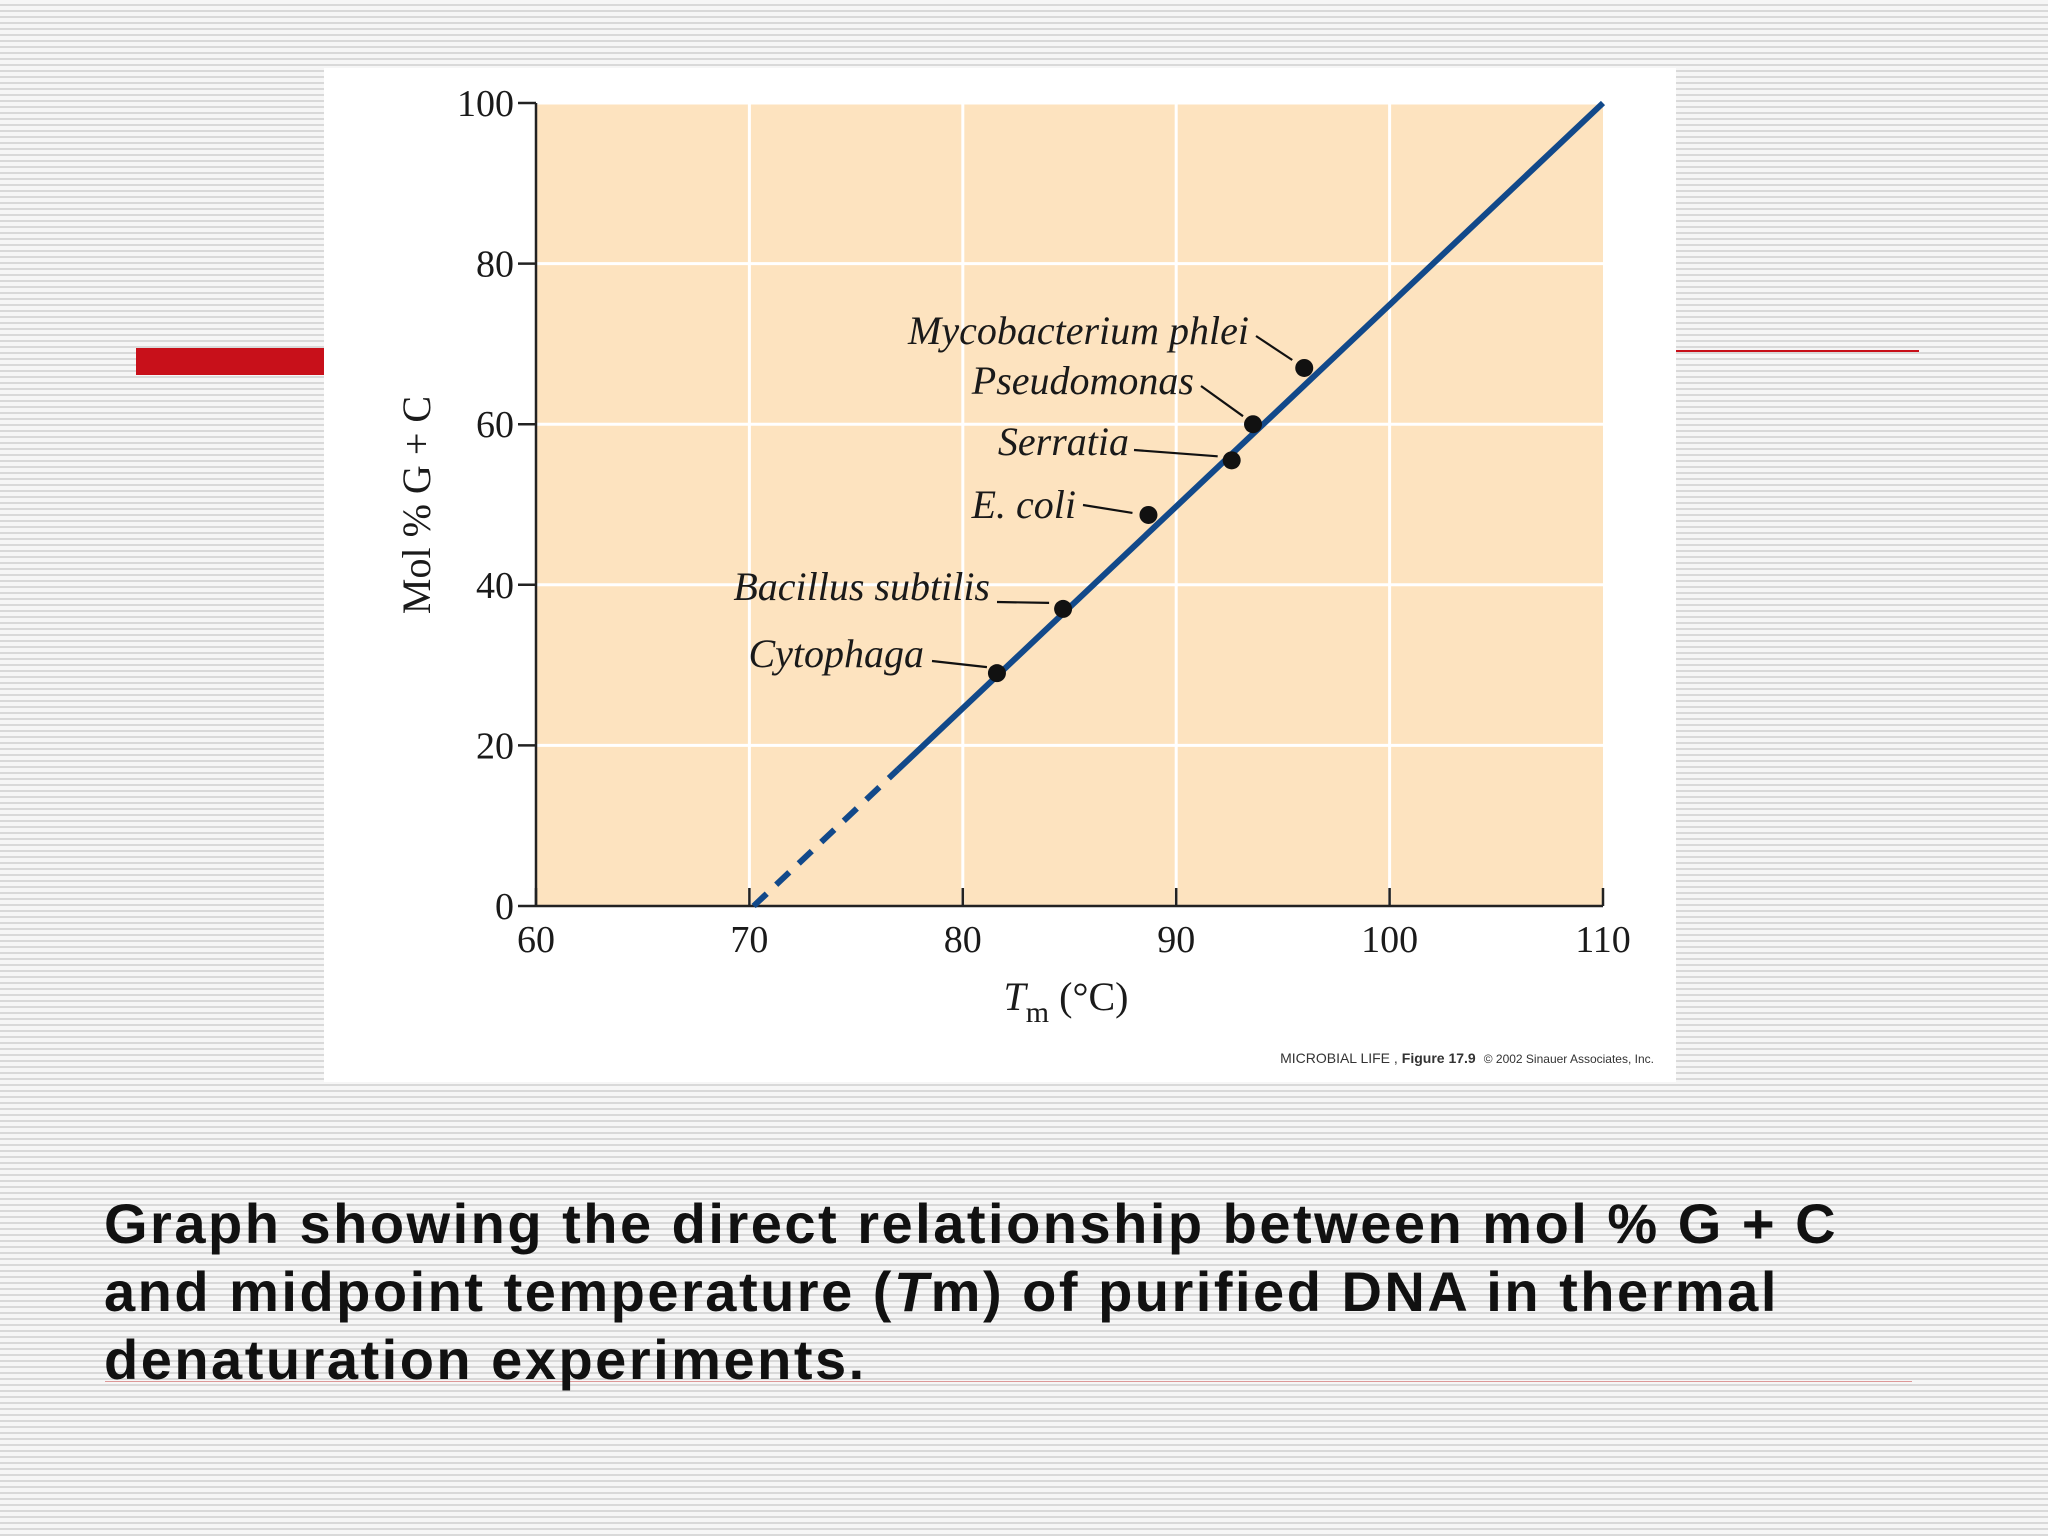 The height and width of the screenshot is (1536, 2048). What do you see at coordinates (963, 940) in the screenshot?
I see `x-tick-label: 80` at bounding box center [963, 940].